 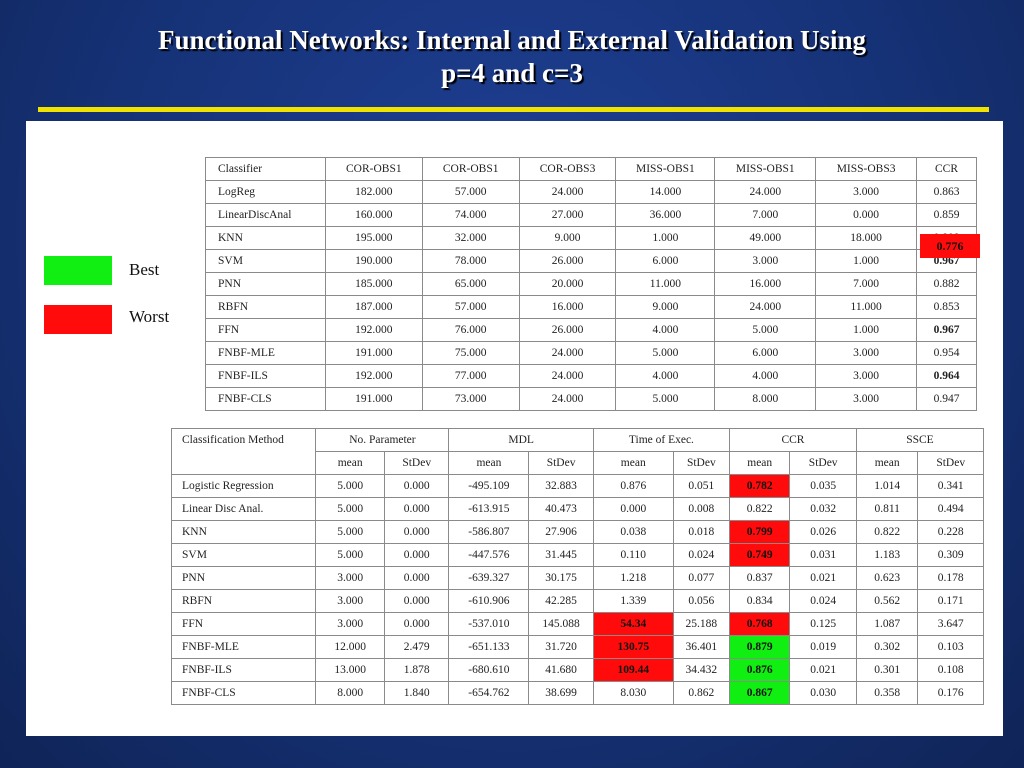 I want to click on legend-best-label: Best, so click(x=144, y=269).